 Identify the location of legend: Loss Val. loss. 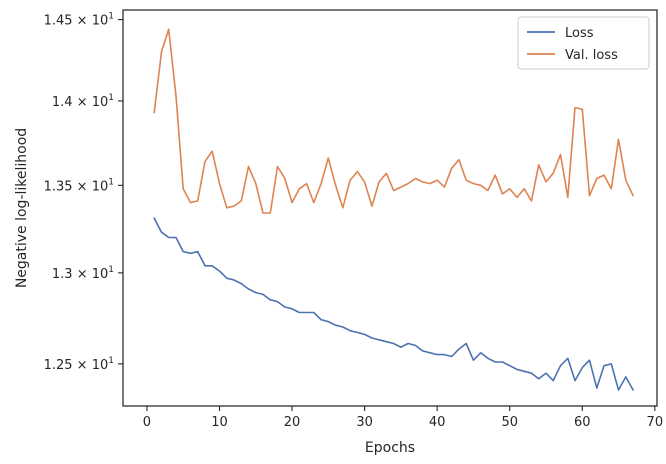
(583, 43).